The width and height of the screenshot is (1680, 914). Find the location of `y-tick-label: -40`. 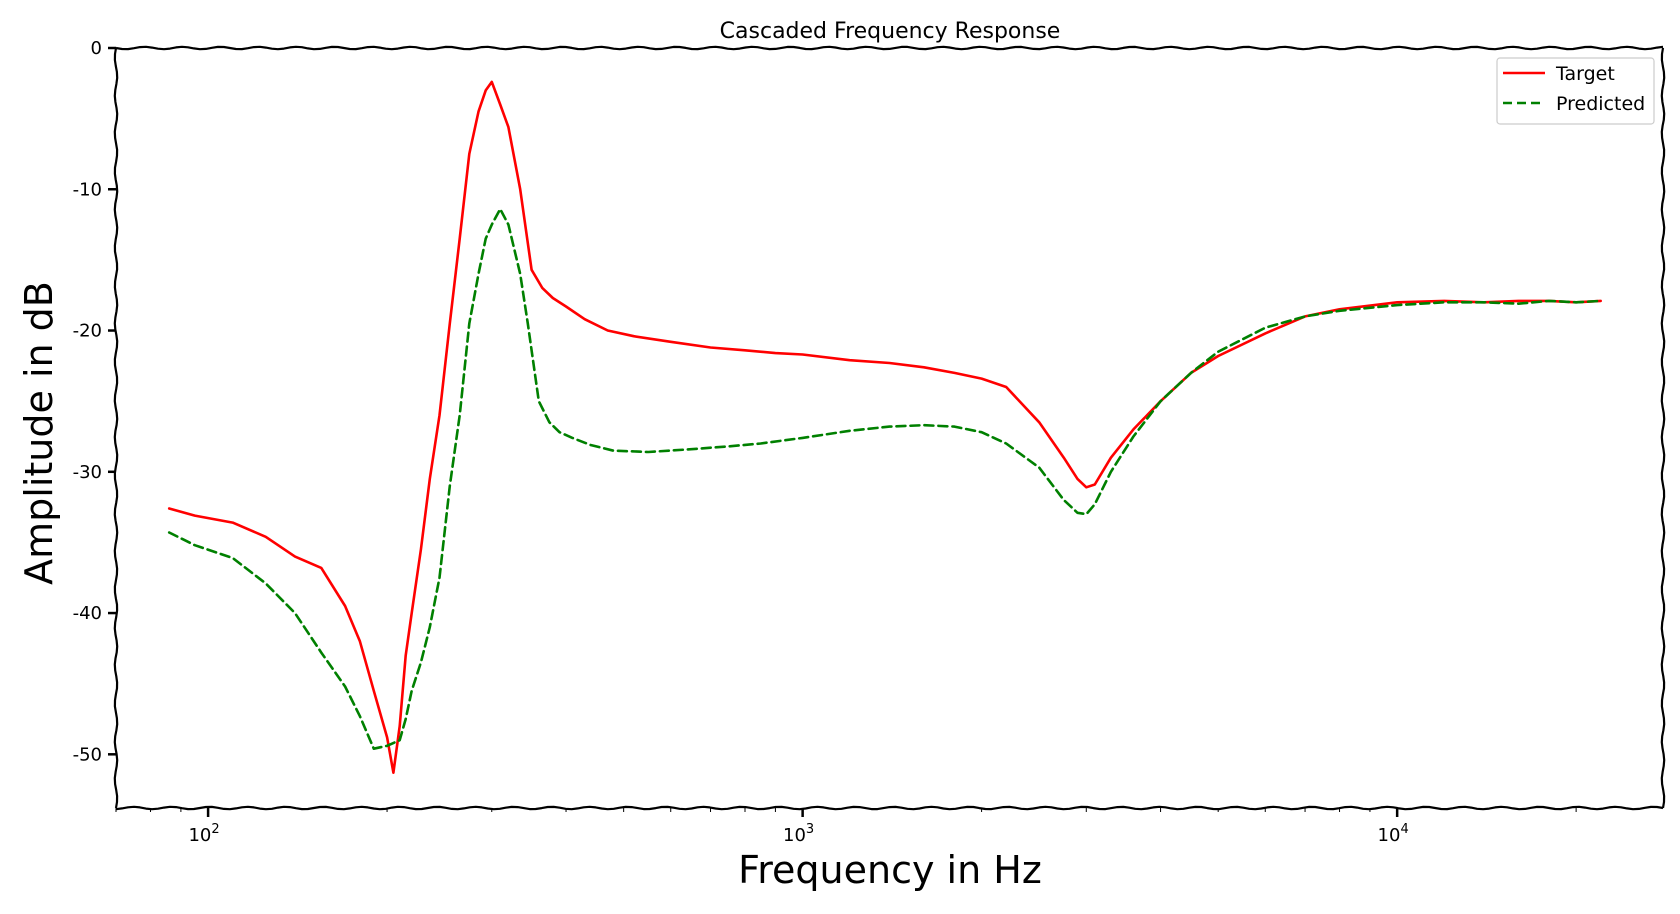

y-tick-label: -40 is located at coordinates (87, 613).